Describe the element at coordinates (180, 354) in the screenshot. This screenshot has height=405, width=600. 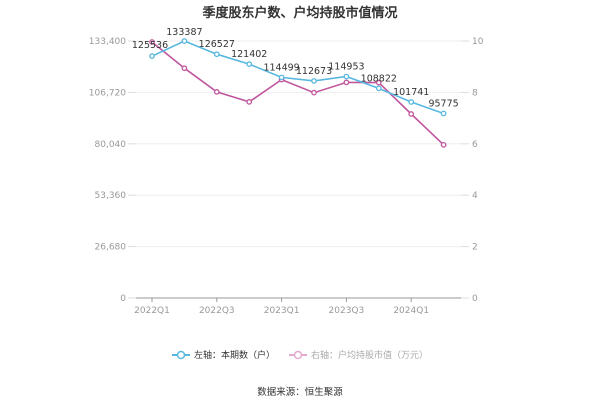
I see `legend-blue-line-circle-icon` at that location.